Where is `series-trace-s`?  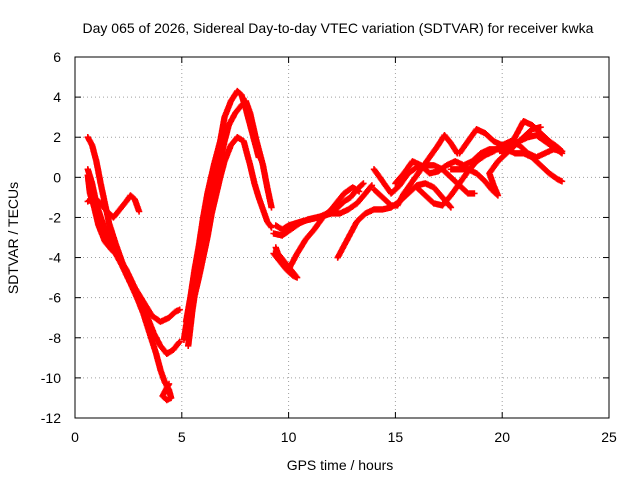 series-trace-s is located at coordinates (532, 137).